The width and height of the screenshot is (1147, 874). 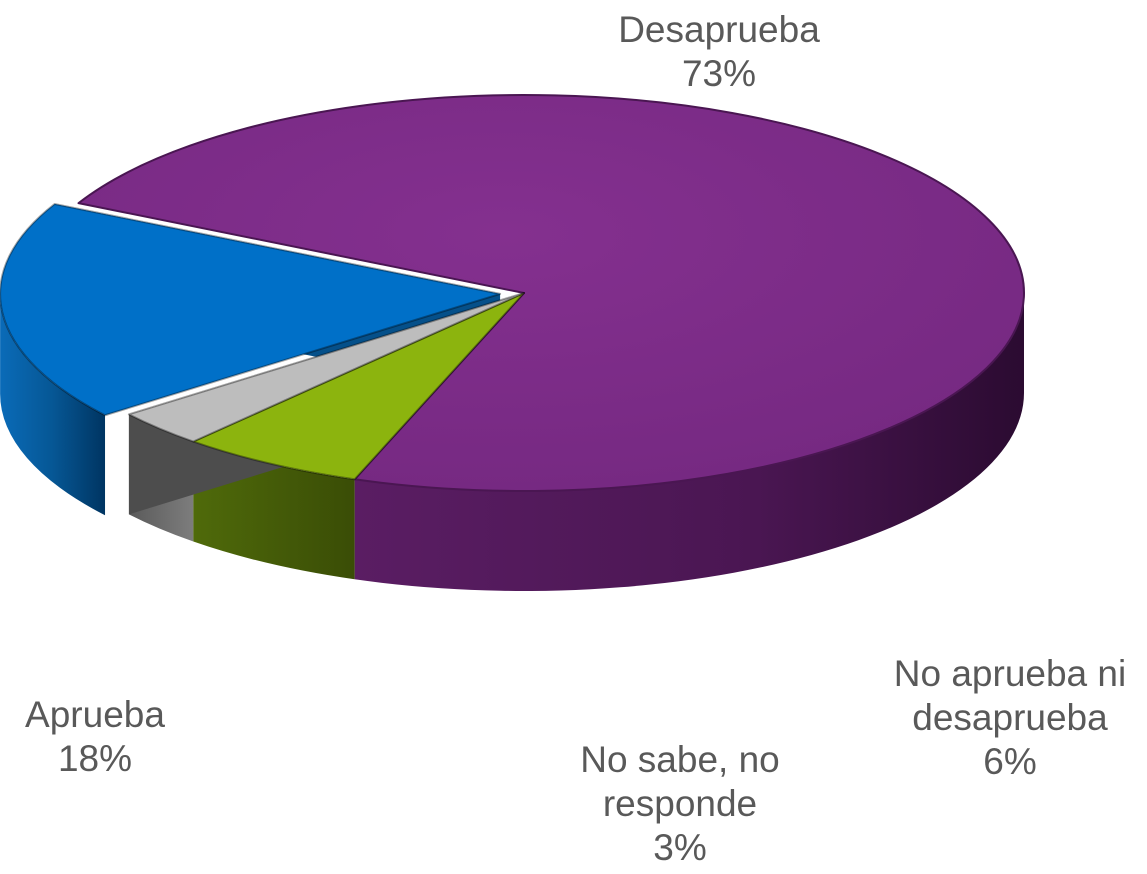 I want to click on data-label-percent: 3%, so click(x=679, y=847).